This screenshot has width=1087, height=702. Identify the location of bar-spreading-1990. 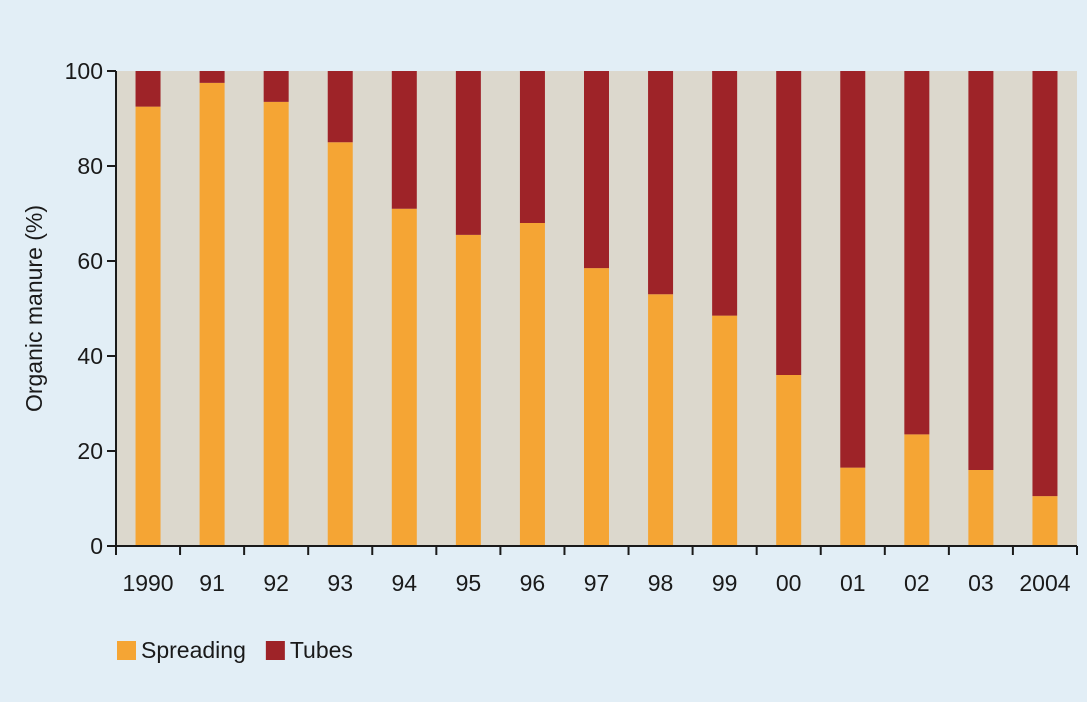
(148, 326).